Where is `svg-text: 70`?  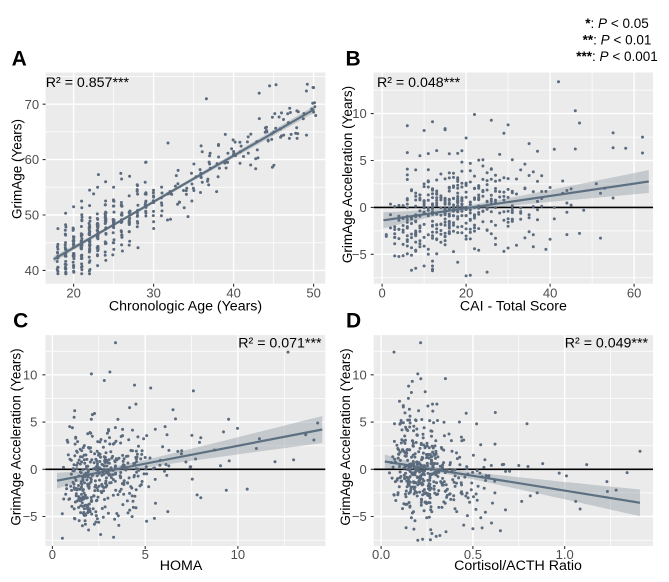
svg-text: 70 is located at coordinates (32, 104).